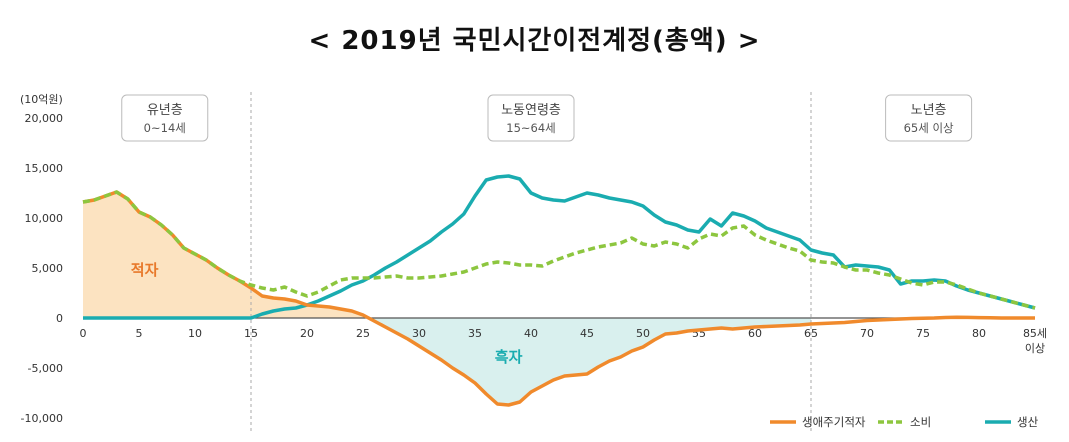 The image size is (1069, 442). What do you see at coordinates (589, 361) in the screenshot?
I see `surplus-area` at bounding box center [589, 361].